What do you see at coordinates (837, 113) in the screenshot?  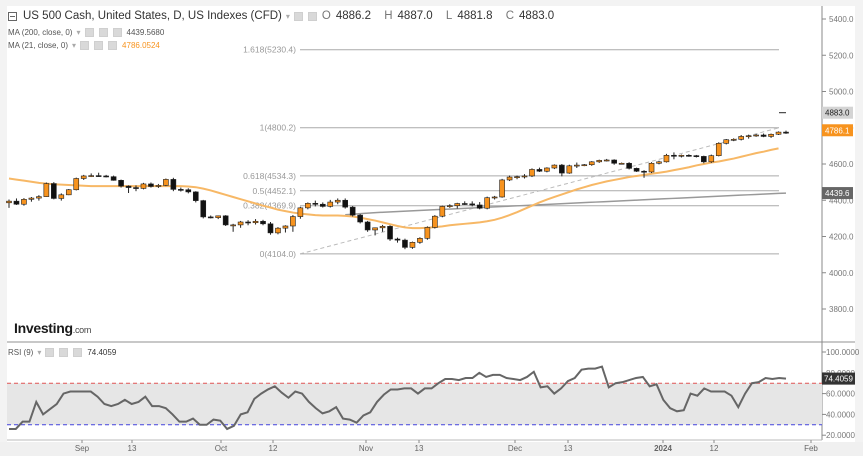 I see `svg-text: 4883.0` at bounding box center [837, 113].